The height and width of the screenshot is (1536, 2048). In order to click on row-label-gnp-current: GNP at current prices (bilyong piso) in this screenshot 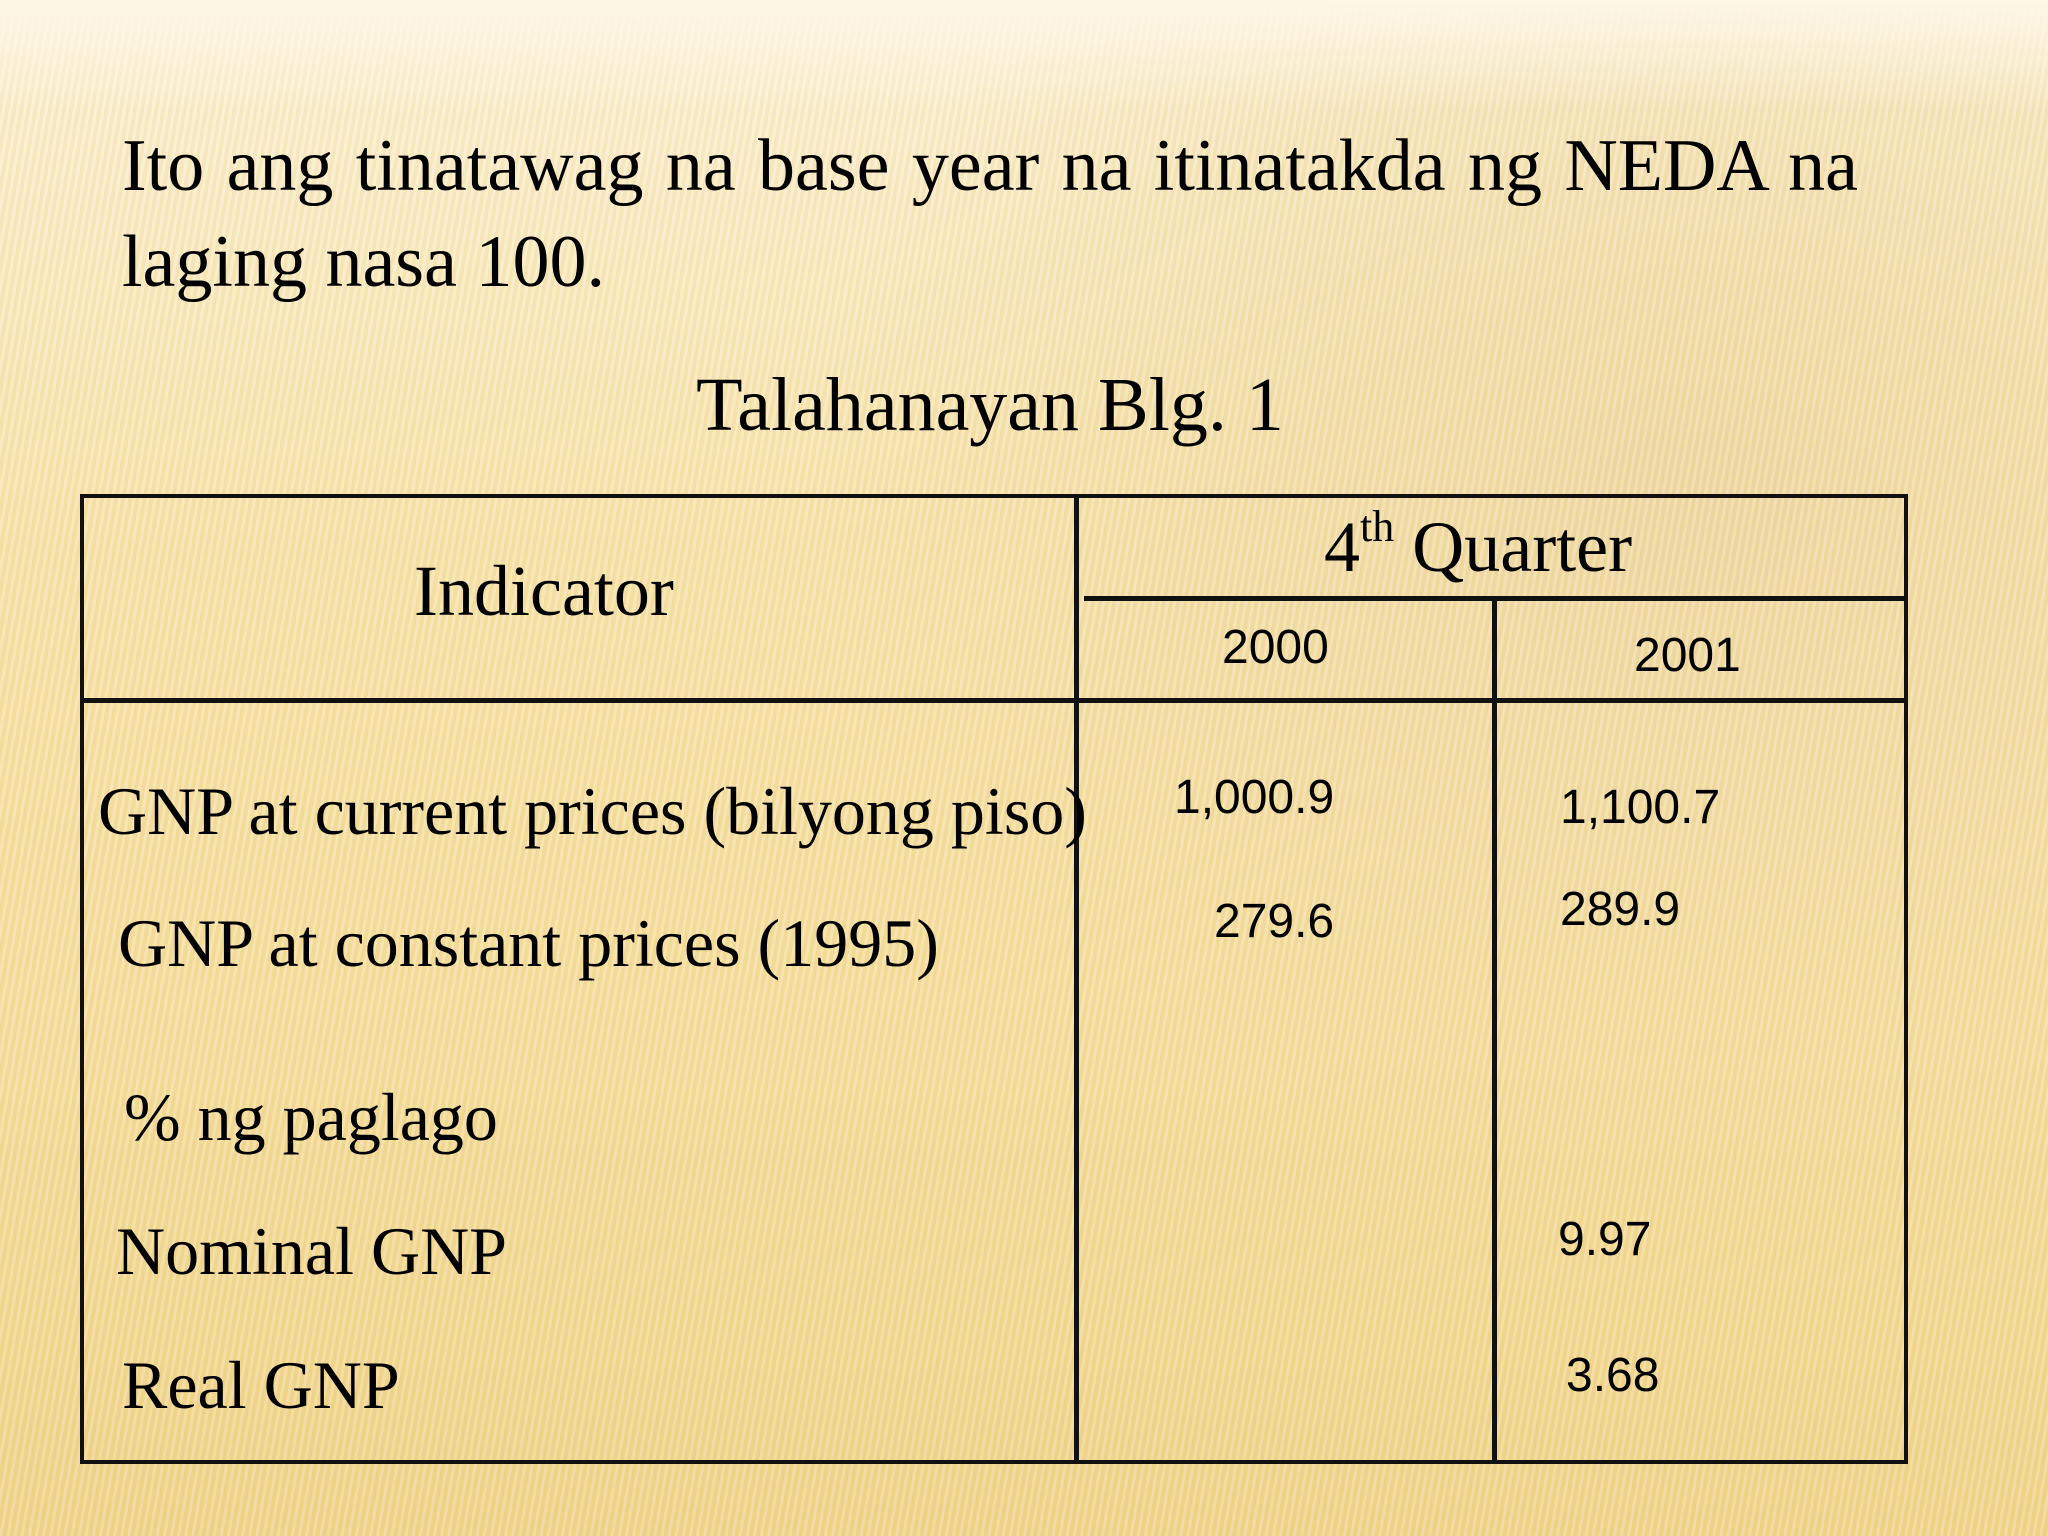, I will do `click(592, 811)`.